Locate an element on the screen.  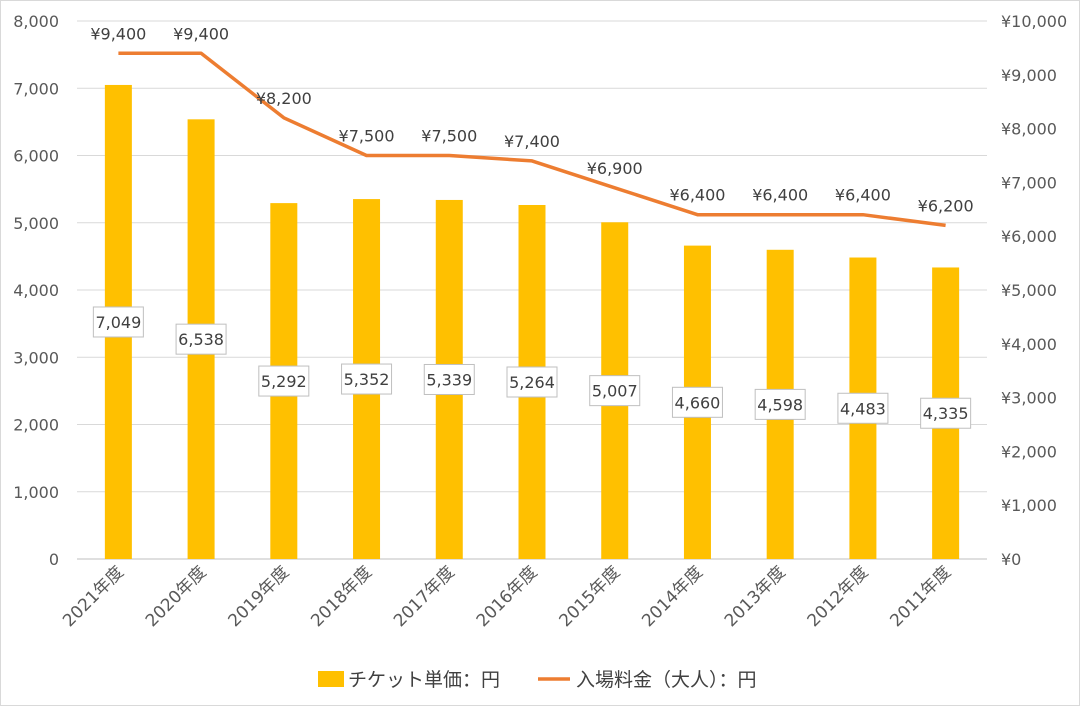
right-axis-tick-label: ¥8,000 is located at coordinates (1029, 129).